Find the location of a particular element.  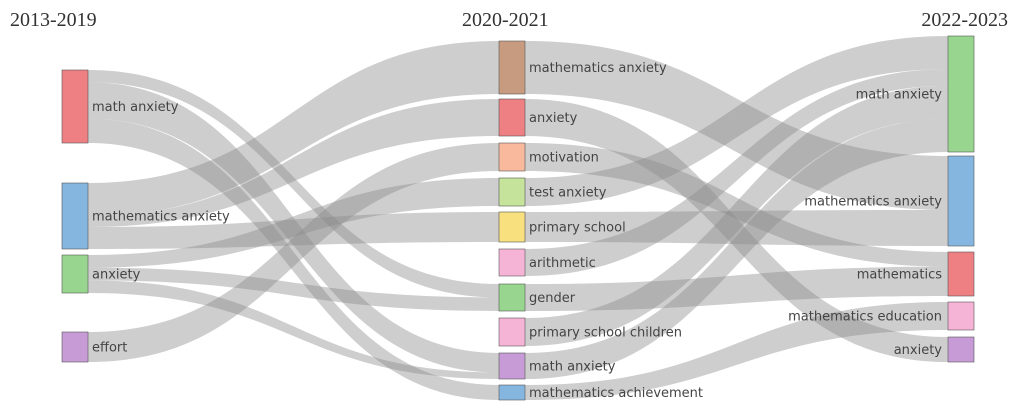

node-c1-arithmetic is located at coordinates (512, 262).